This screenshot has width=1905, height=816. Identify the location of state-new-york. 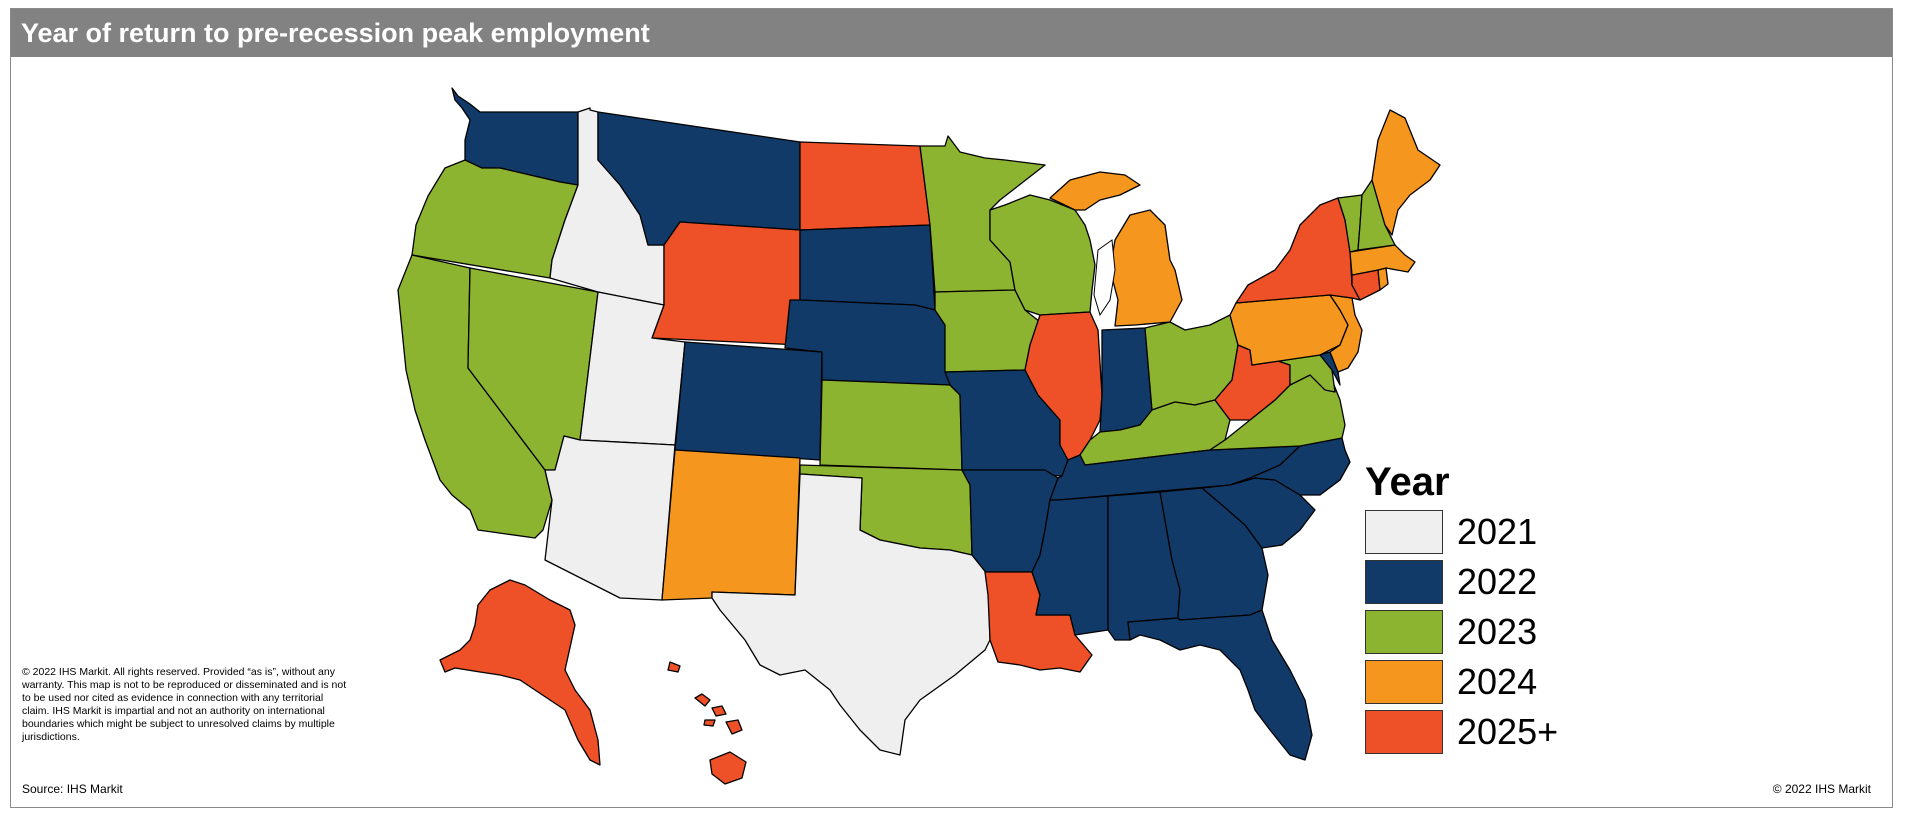
(1298, 250).